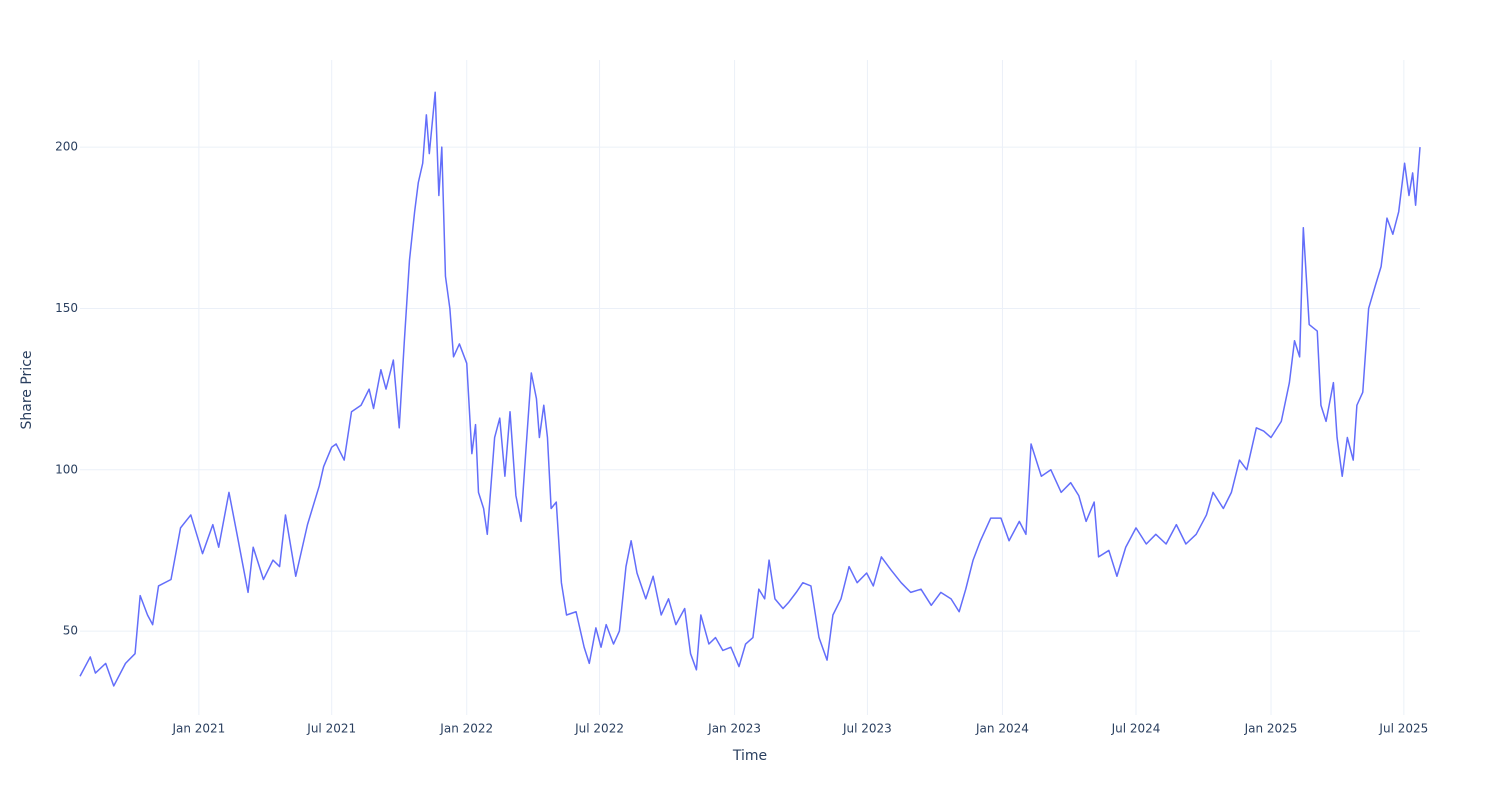 Image resolution: width=1500 pixels, height=800 pixels. I want to click on x-tick-label: Jul 2023, so click(867, 729).